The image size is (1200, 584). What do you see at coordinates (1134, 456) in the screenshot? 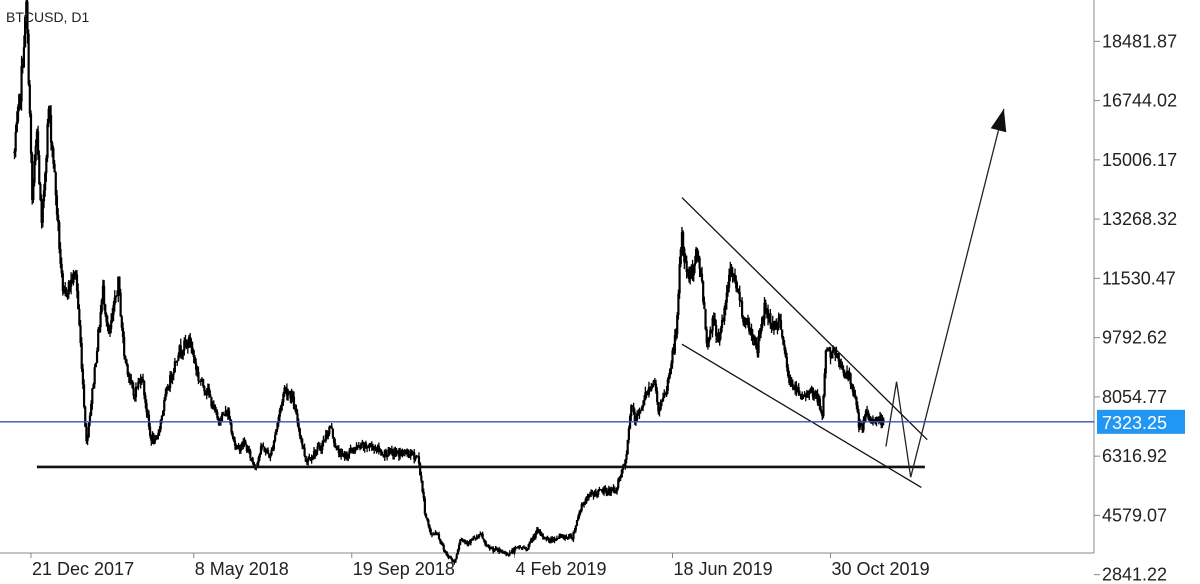
I see `y-tick-label: 6316.92` at bounding box center [1134, 456].